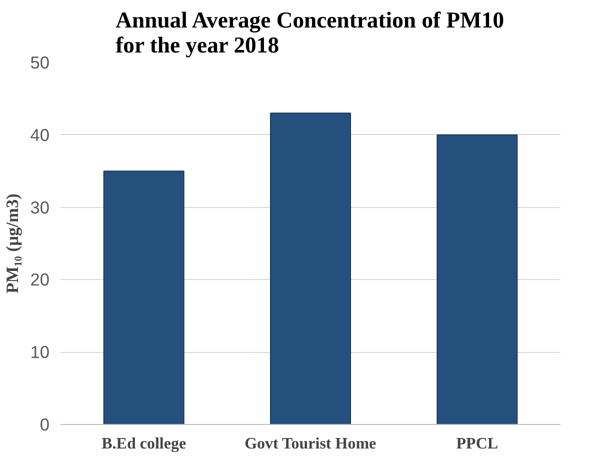  What do you see at coordinates (477, 444) in the screenshot?
I see `x-tick-label: PPCL` at bounding box center [477, 444].